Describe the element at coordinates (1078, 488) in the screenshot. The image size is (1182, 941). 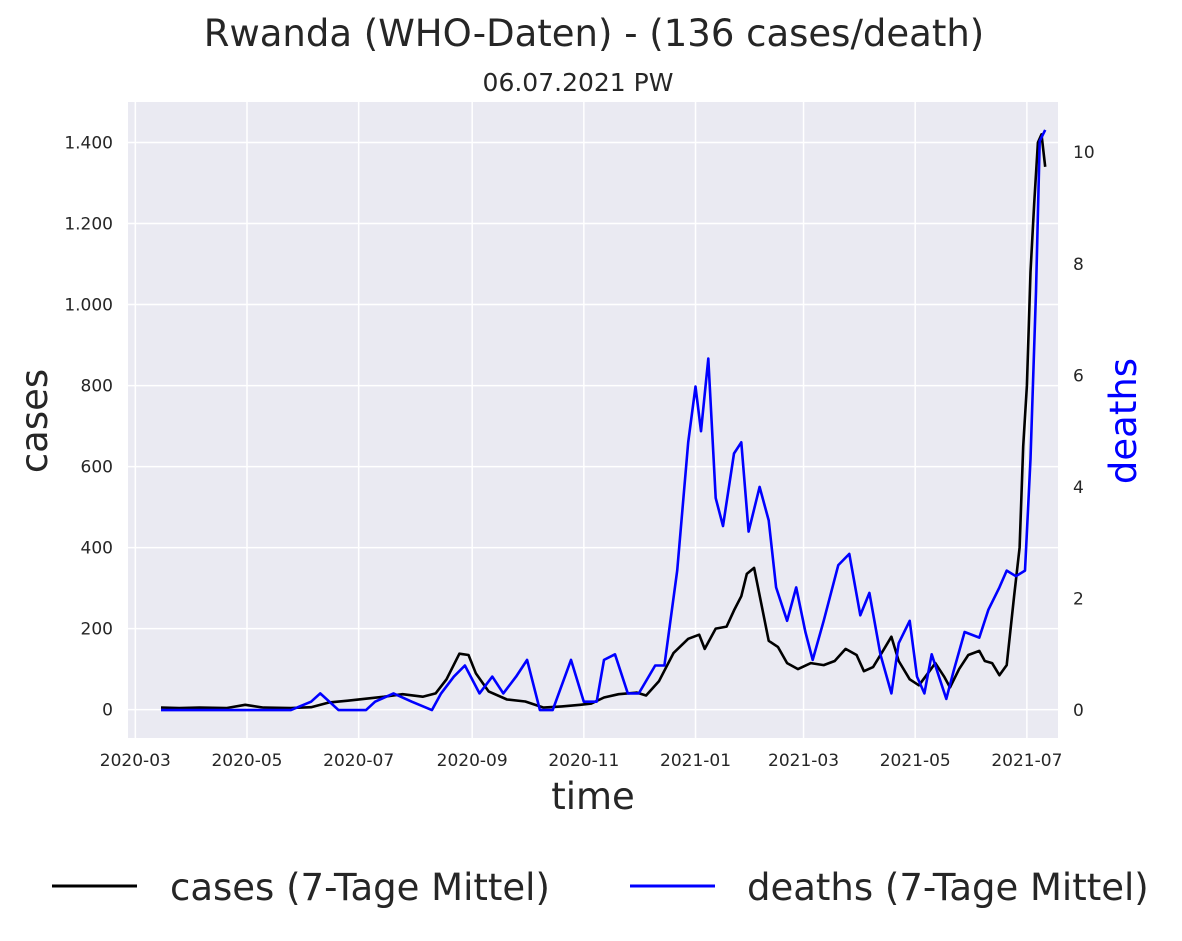
I see `y-right-tick-label-2: 4` at that location.